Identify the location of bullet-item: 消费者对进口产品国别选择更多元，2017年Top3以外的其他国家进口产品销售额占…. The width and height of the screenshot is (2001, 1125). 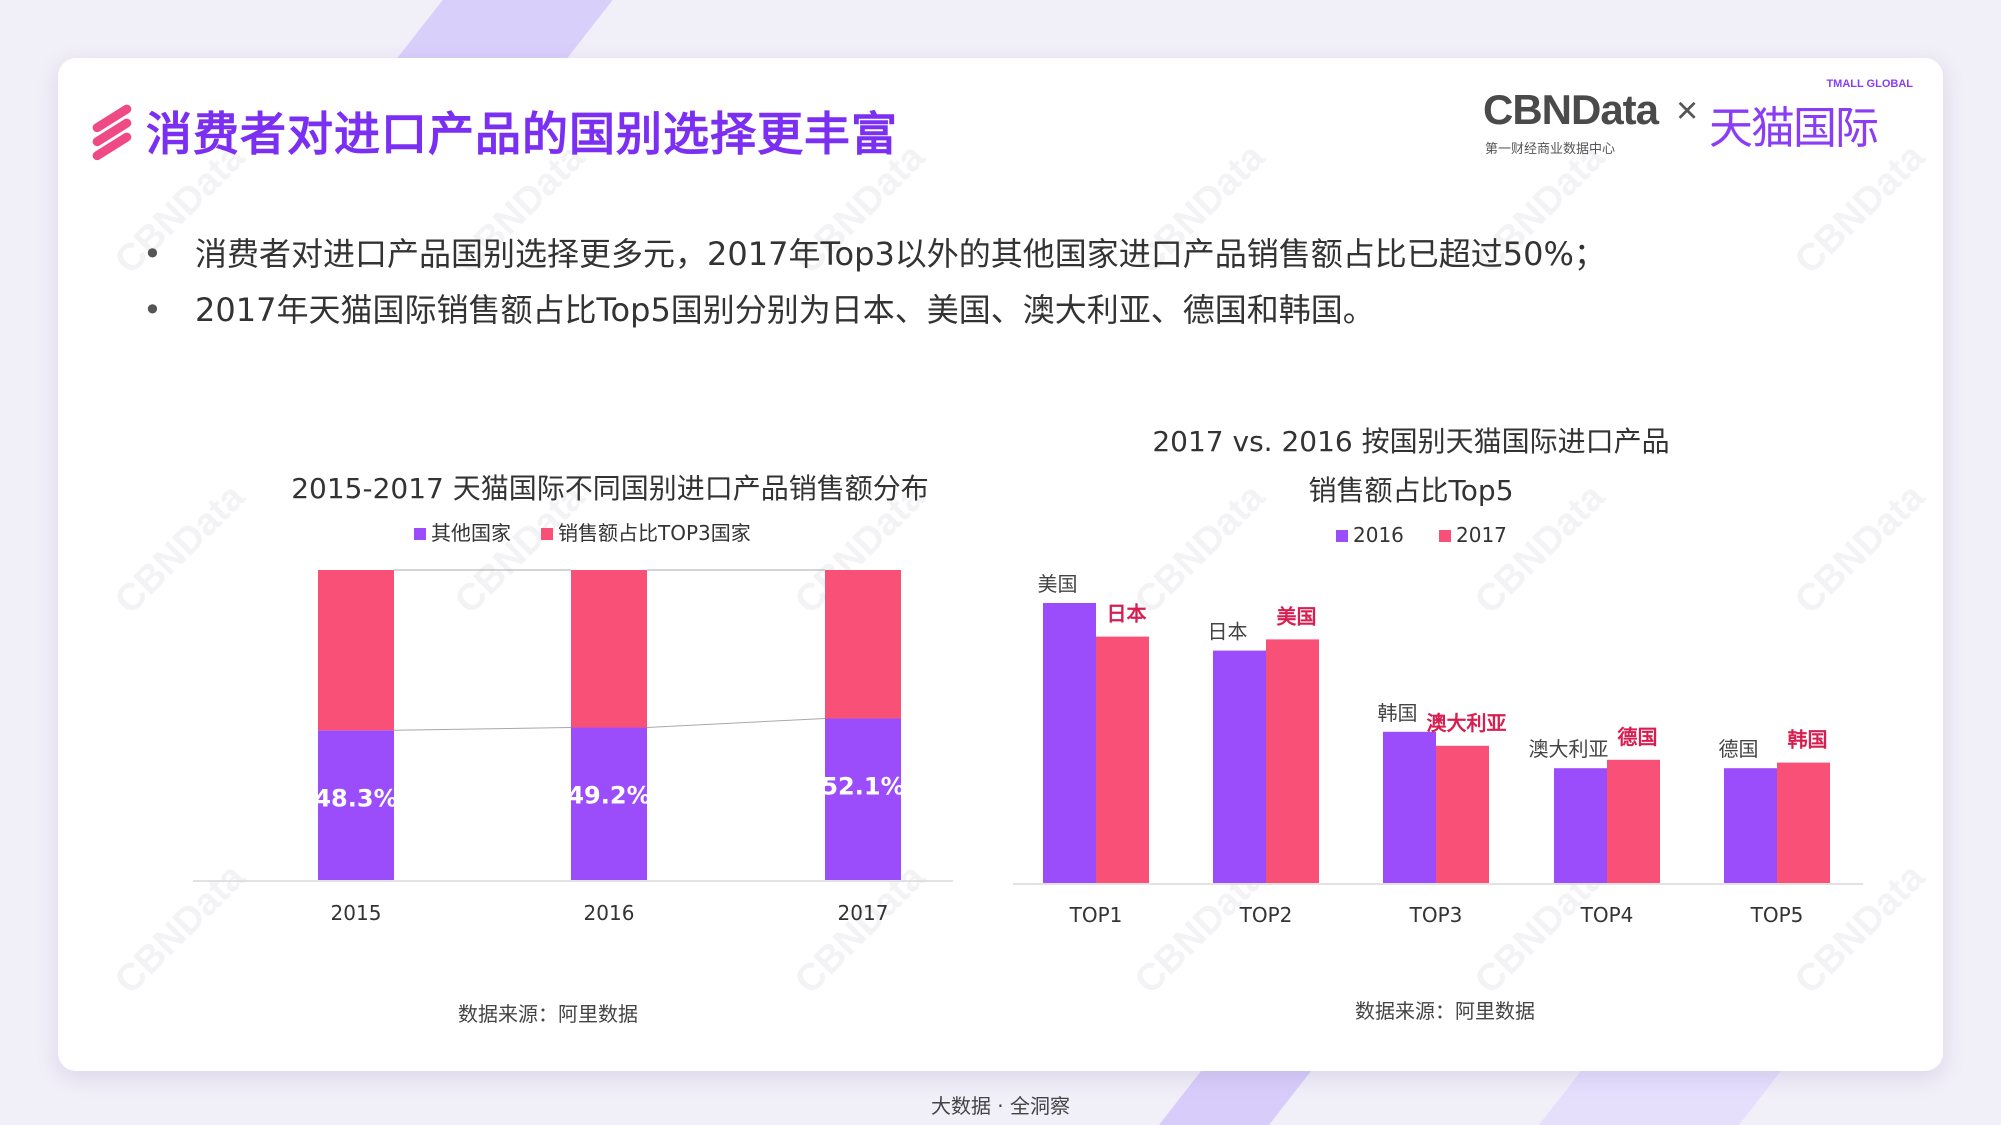
(874, 254).